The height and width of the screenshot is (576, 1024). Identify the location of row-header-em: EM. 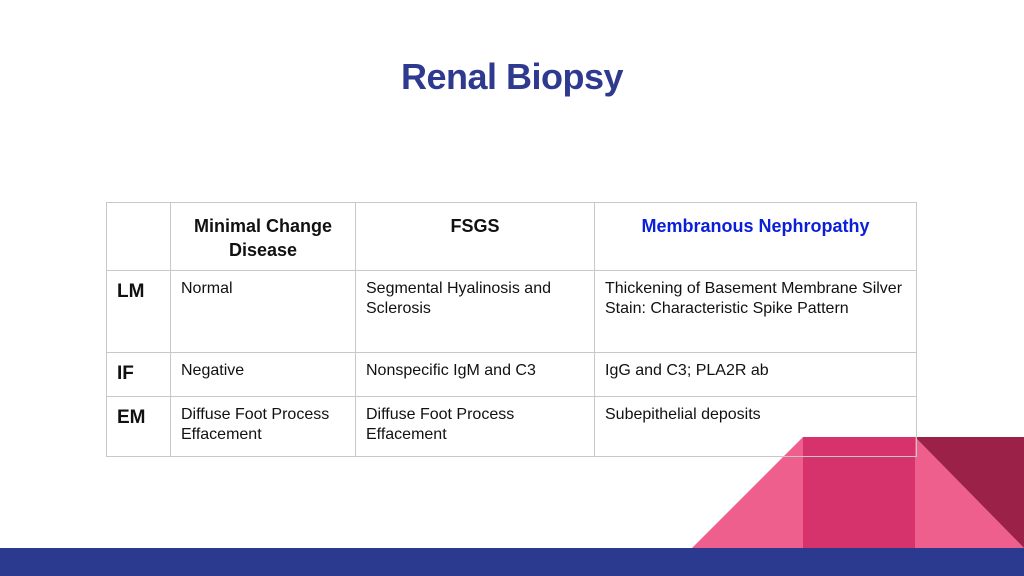
(138, 426).